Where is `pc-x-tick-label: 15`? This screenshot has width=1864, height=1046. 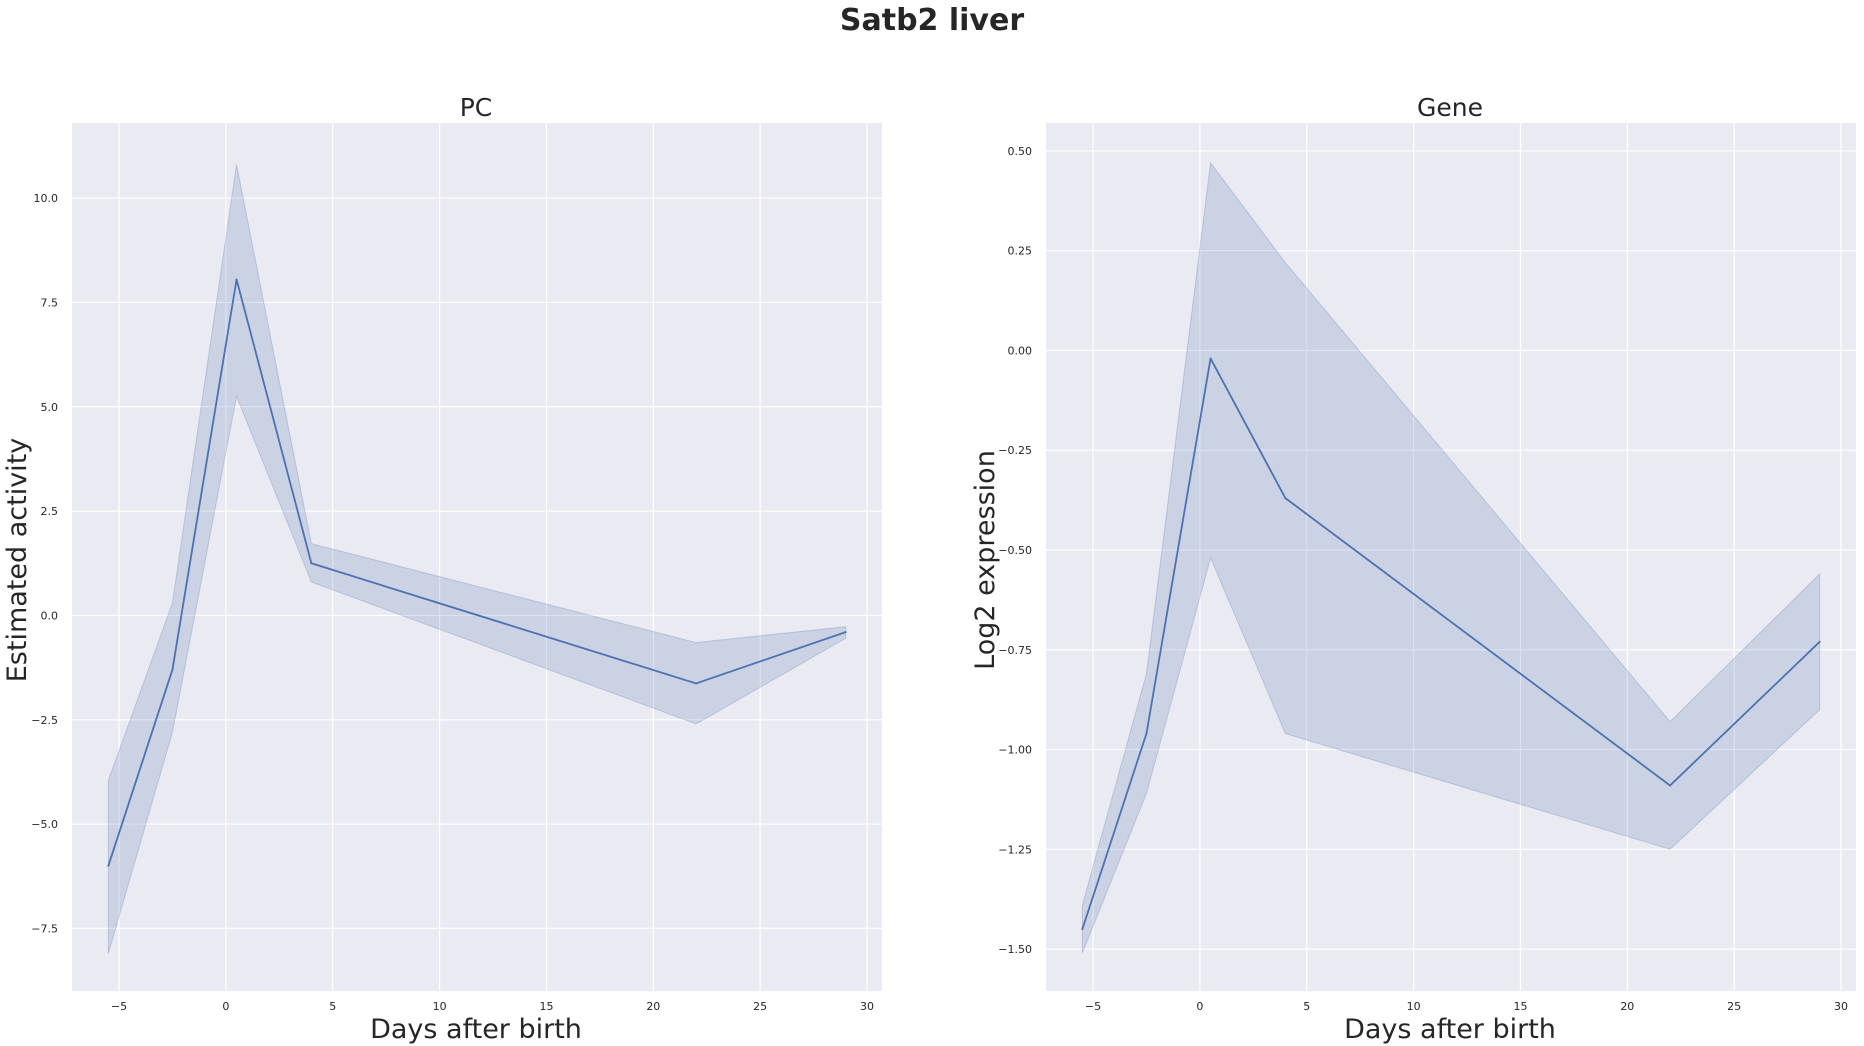
pc-x-tick-label: 15 is located at coordinates (546, 1006).